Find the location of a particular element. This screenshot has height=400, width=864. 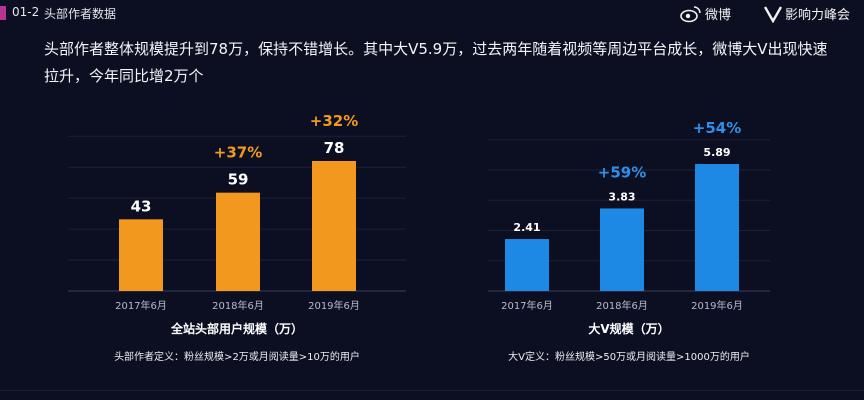

chart-title-bigv: 大V规模（万） is located at coordinates (629, 329).